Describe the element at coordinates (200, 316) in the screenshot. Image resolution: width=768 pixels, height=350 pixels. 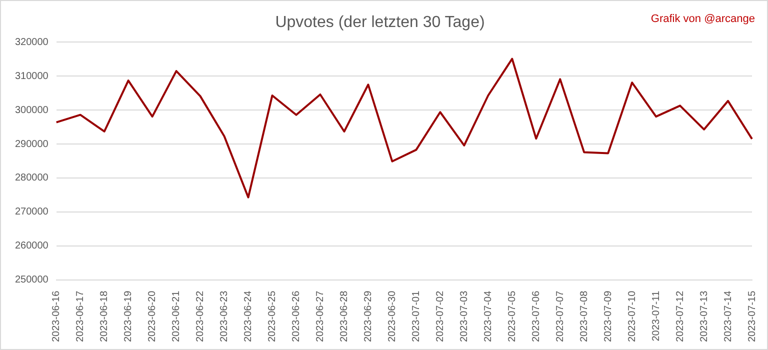
I see `x-tick-label: 2023-06-22` at that location.